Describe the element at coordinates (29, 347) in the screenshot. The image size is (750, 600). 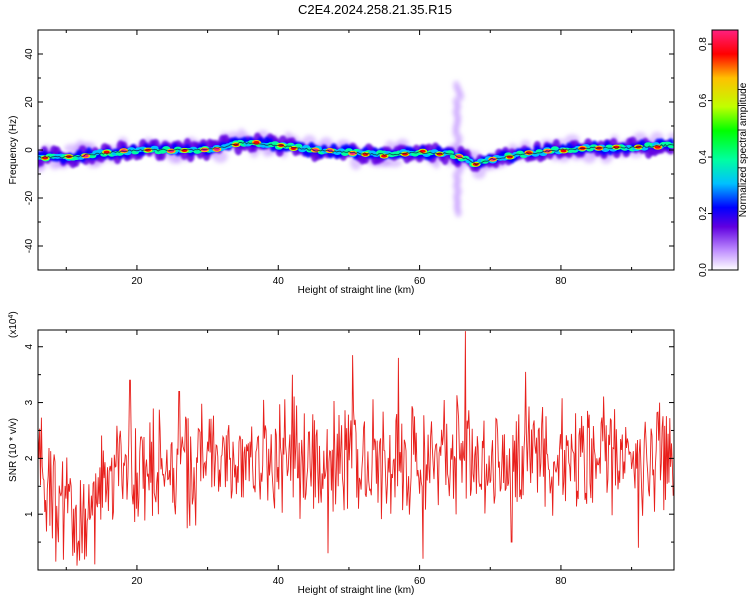
I see `bottom-y-tick-label: 4` at that location.